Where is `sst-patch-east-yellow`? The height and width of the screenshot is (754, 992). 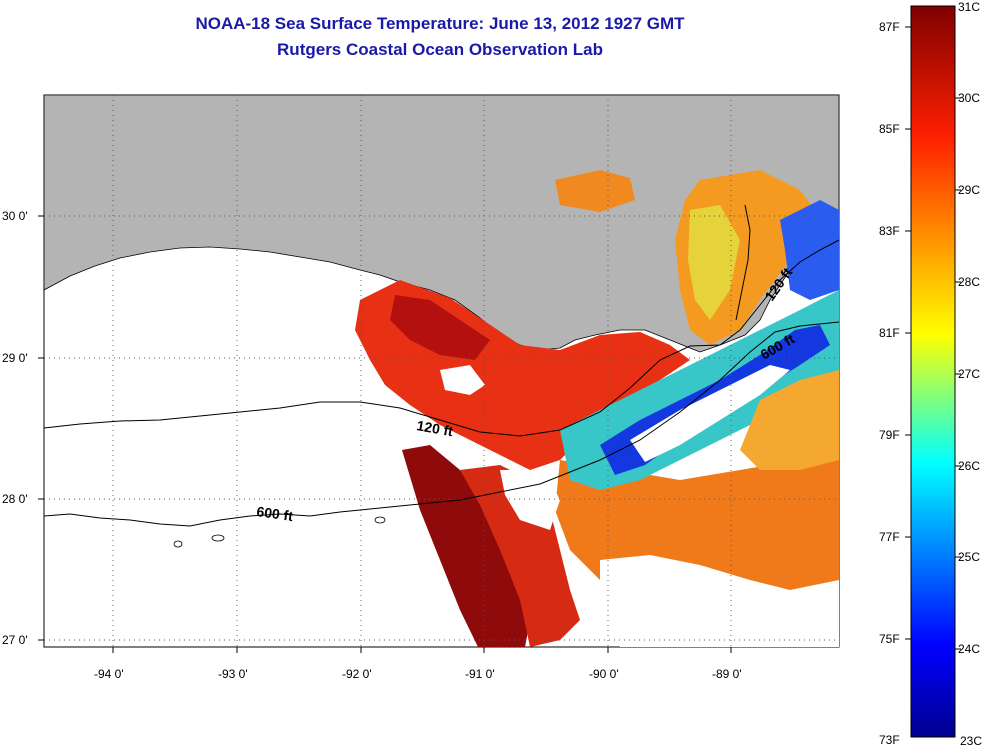 sst-patch-east-yellow is located at coordinates (714, 262).